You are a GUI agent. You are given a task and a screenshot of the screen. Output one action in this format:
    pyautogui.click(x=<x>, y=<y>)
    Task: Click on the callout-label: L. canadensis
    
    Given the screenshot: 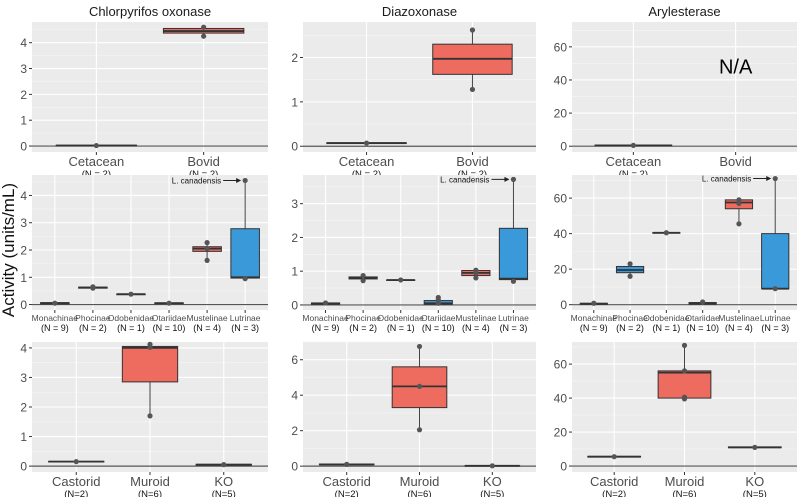 What is the action you would take?
    pyautogui.click(x=464, y=179)
    